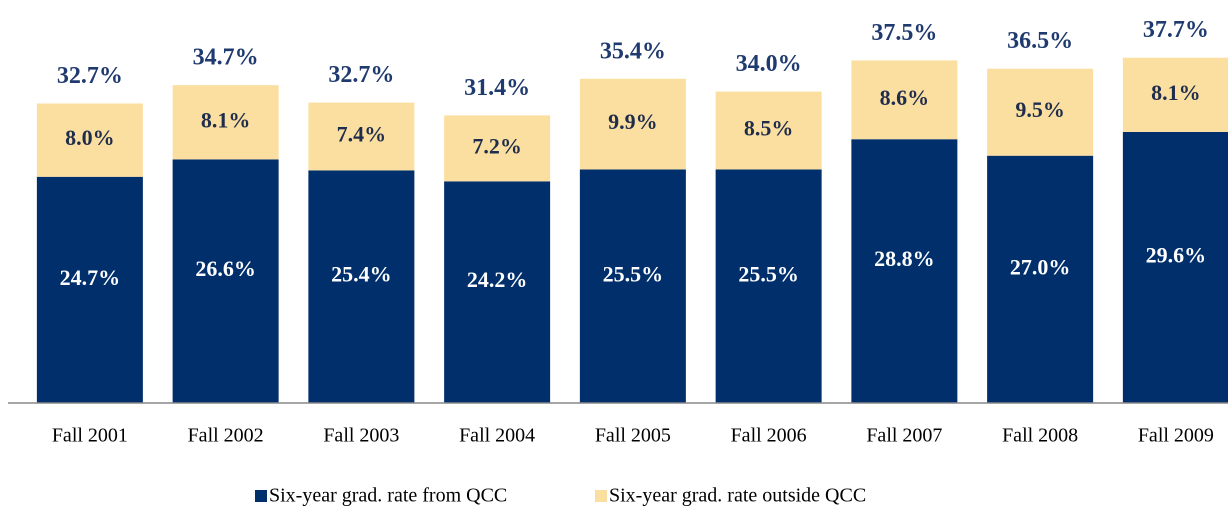 This screenshot has width=1228, height=514. I want to click on total-label: 37.5%, so click(904, 33).